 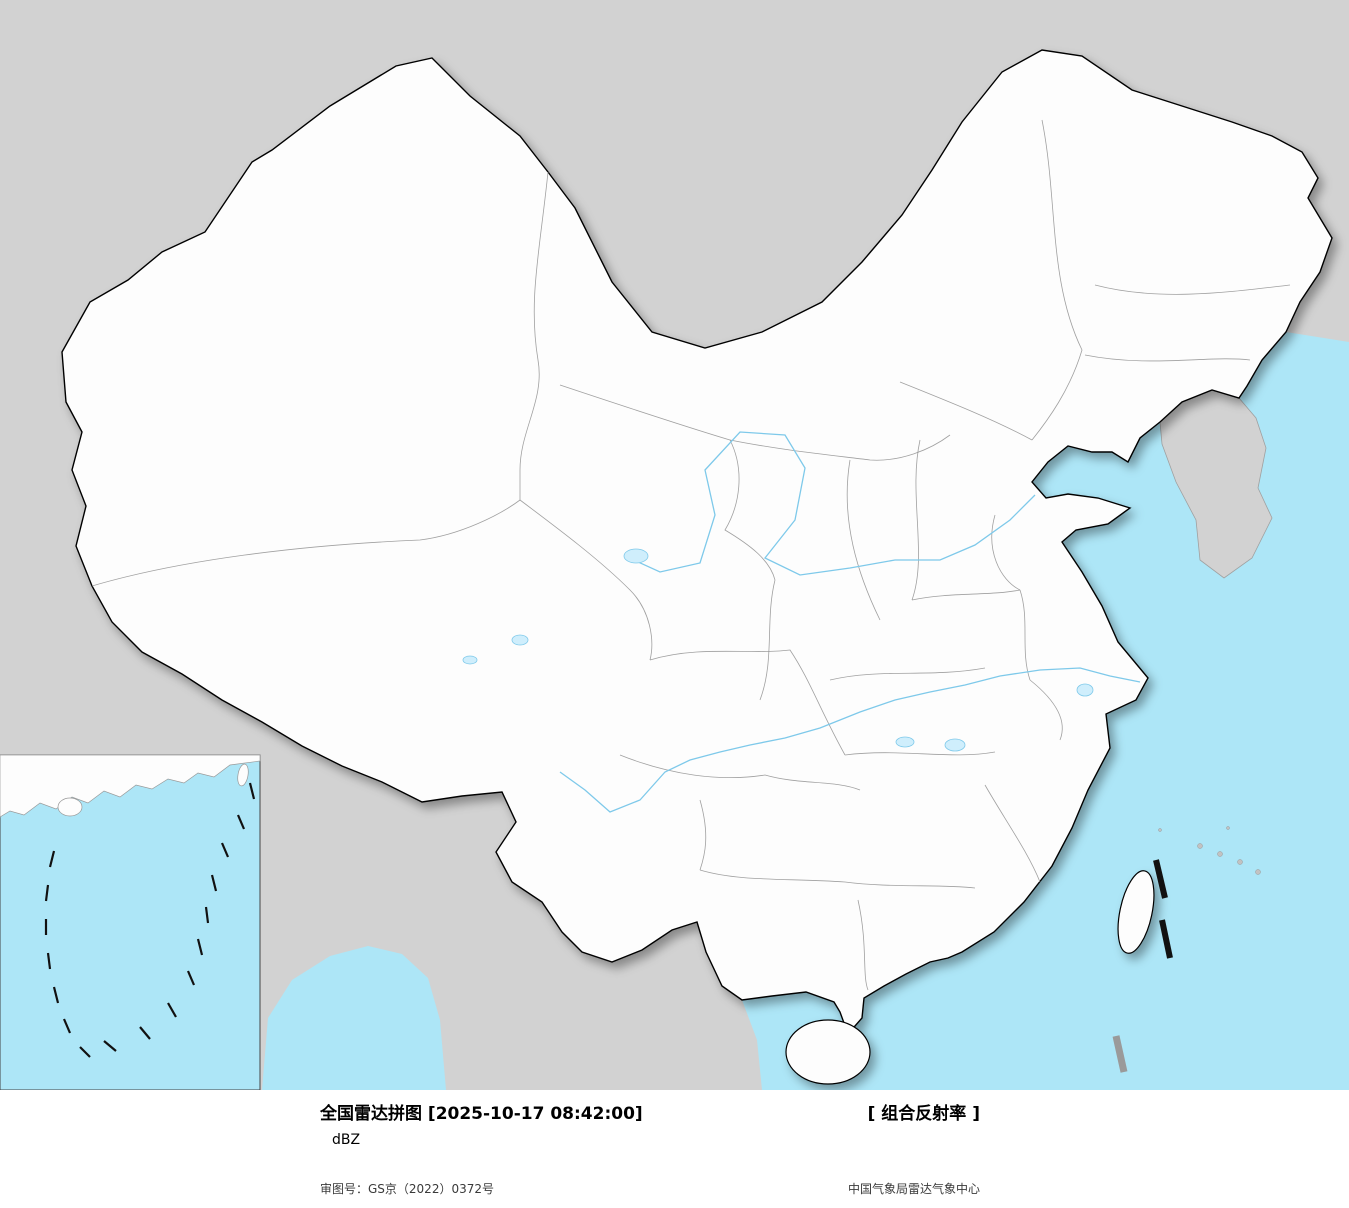 What do you see at coordinates (346, 1140) in the screenshot?
I see `unit-label: dBZ` at bounding box center [346, 1140].